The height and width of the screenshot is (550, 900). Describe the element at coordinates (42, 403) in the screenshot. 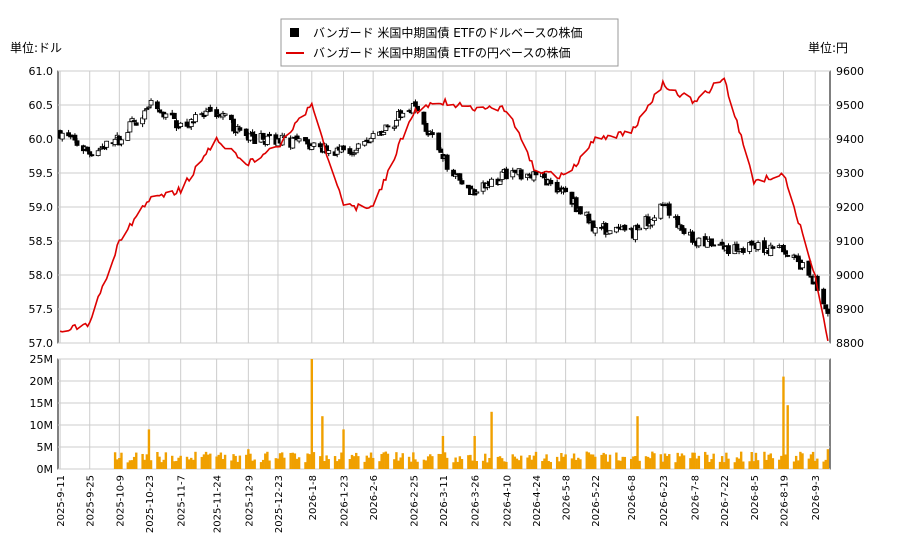

I see `volume-tick-label: 15M` at that location.